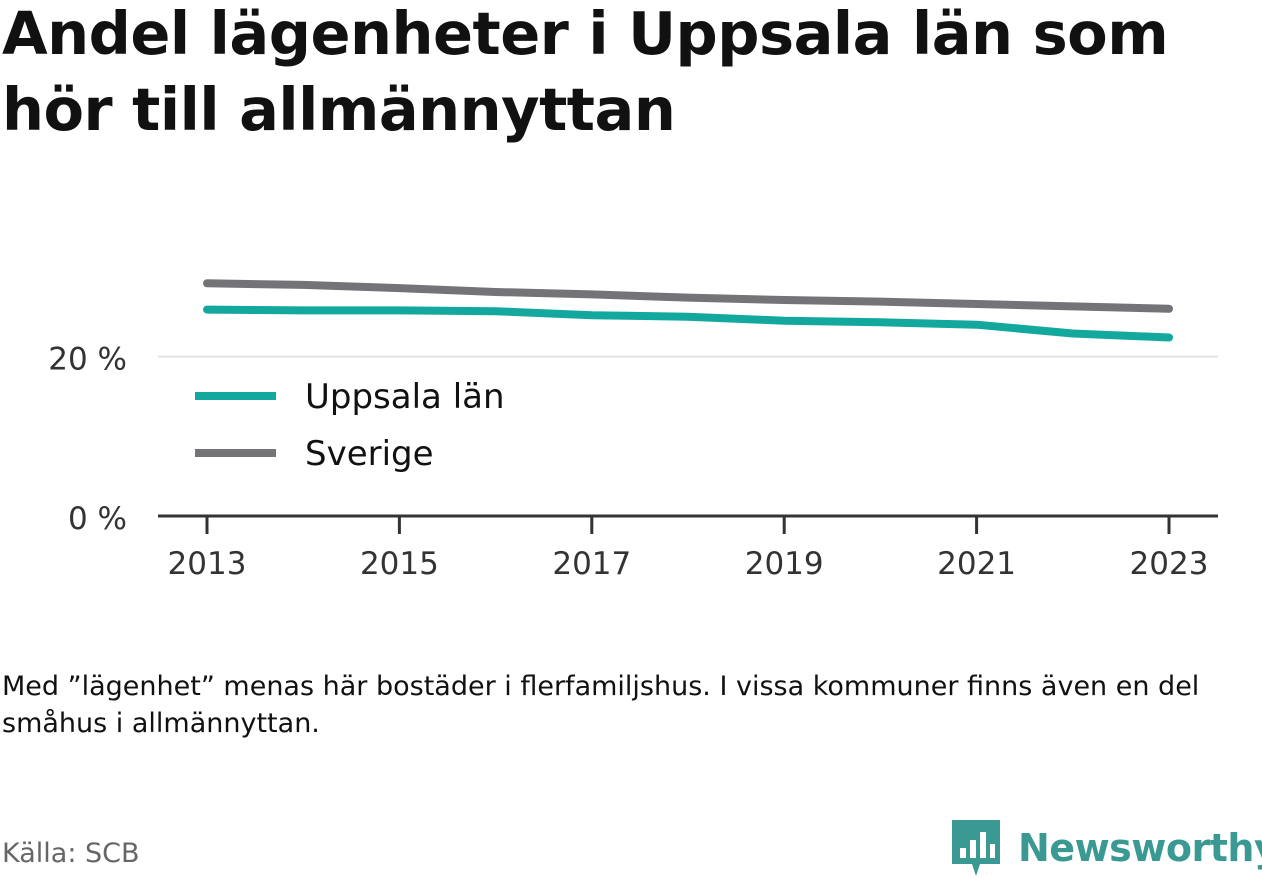  Describe the element at coordinates (87, 360) in the screenshot. I see `y-tick-label: 20 %` at that location.